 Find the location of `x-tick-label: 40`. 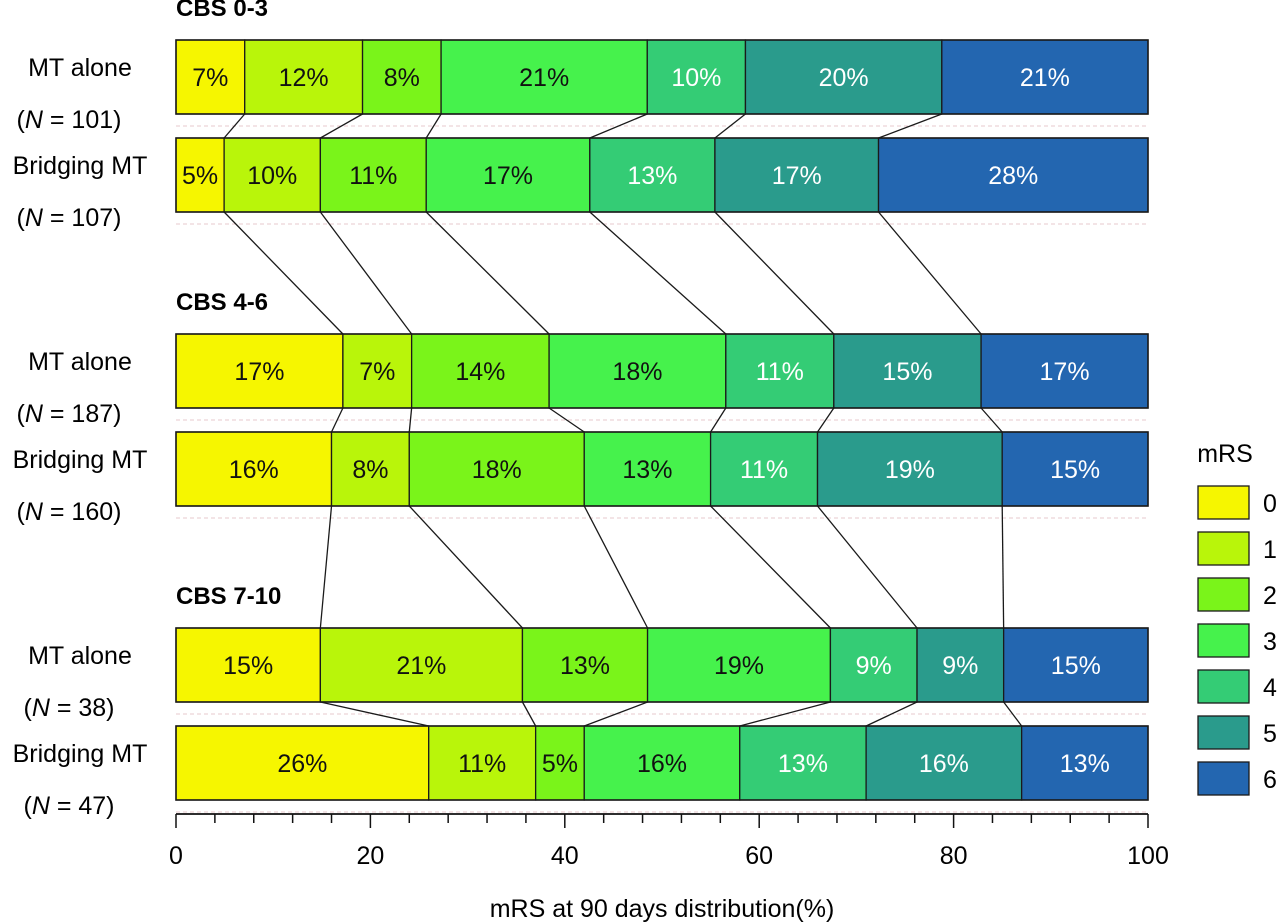

x-tick-label: 40 is located at coordinates (565, 856).